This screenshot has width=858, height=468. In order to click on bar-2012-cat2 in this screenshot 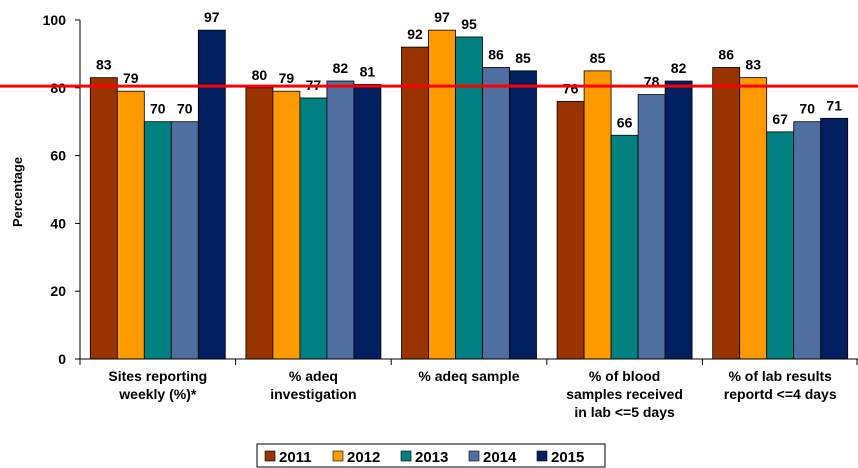, I will do `click(442, 194)`.